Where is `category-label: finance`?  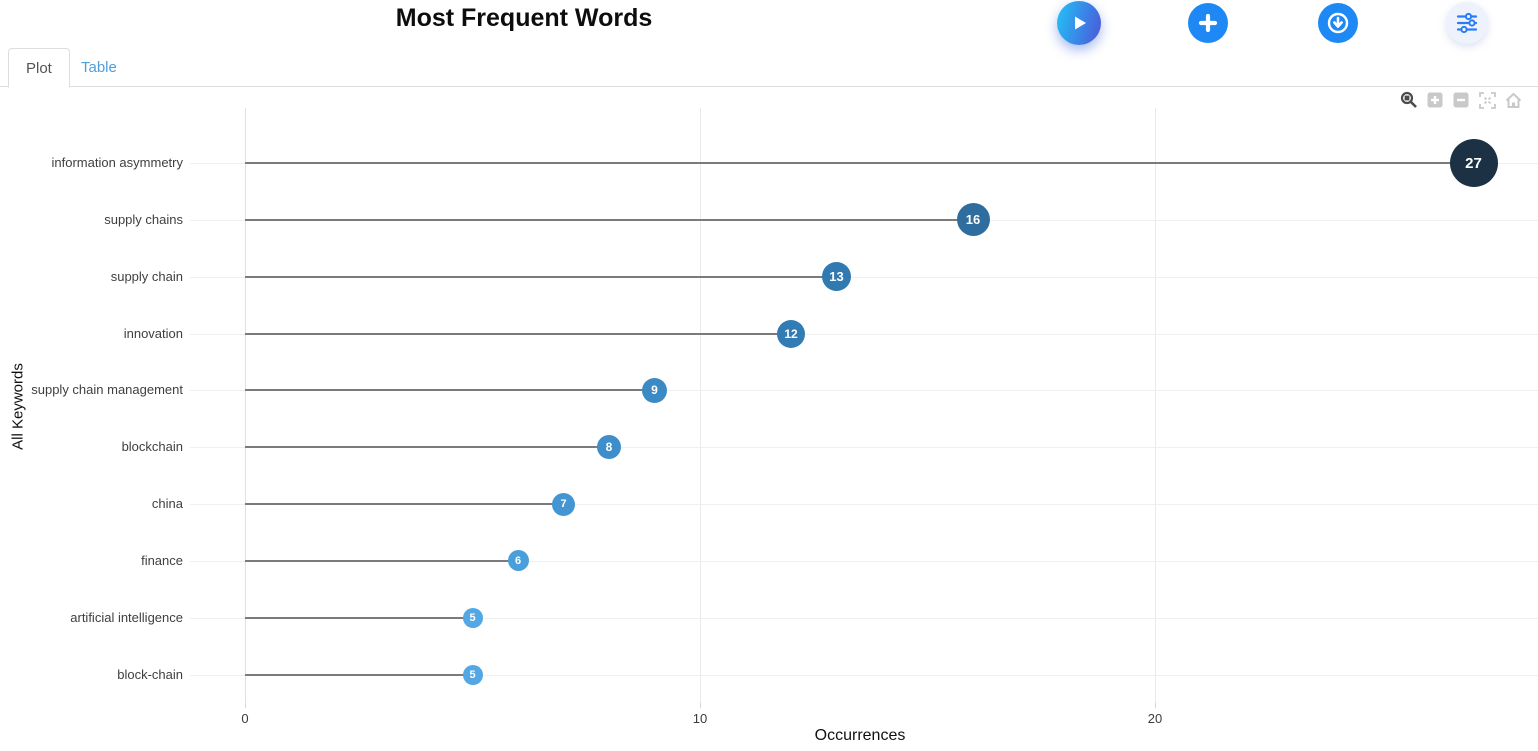
category-label: finance is located at coordinates (162, 560).